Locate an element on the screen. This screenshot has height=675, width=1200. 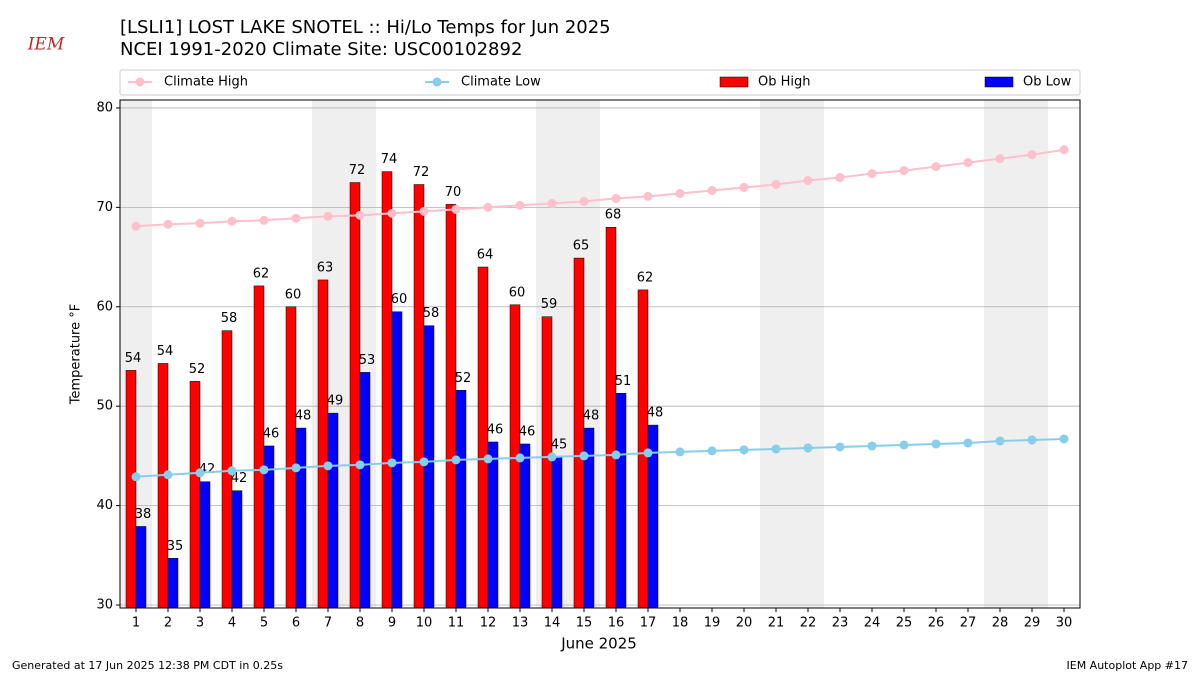
data-label: 38 is located at coordinates (143, 514).